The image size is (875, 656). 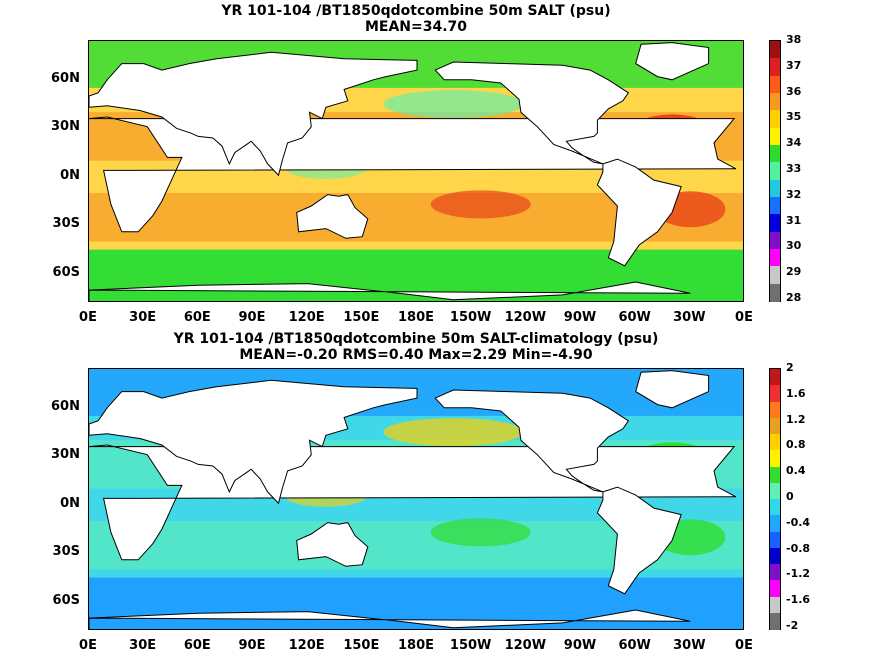 What do you see at coordinates (798, 522) in the screenshot?
I see `colorbar-label: -0.4` at bounding box center [798, 522].